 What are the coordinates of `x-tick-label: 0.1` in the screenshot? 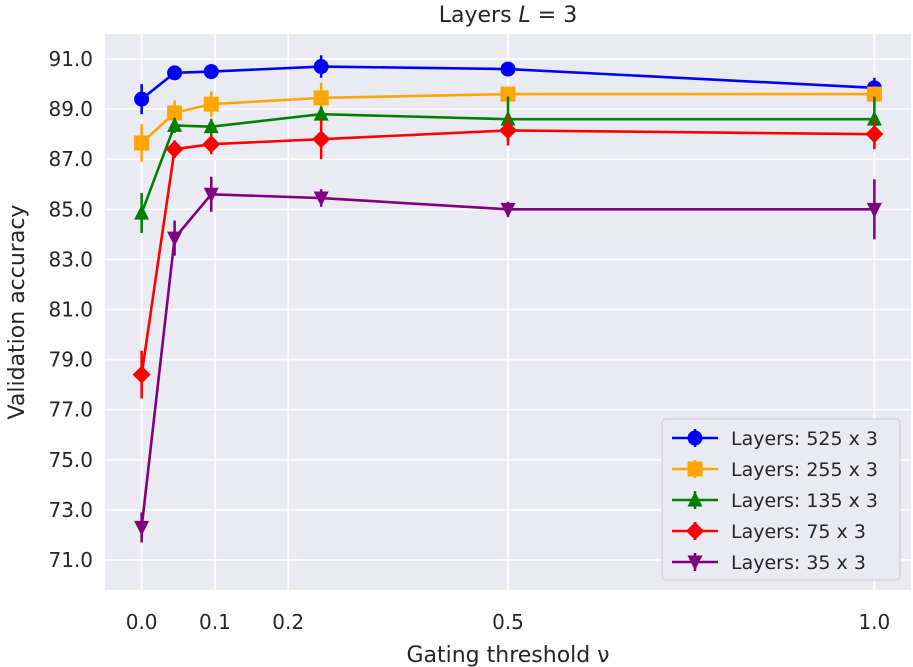 It's located at (215, 622).